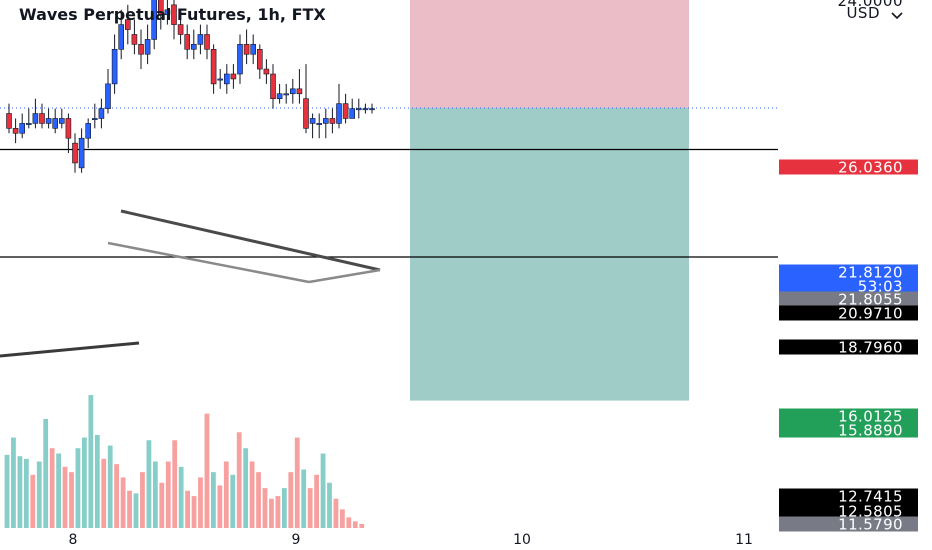 This screenshot has width=932, height=550. I want to click on currency-label: USD, so click(863, 13).